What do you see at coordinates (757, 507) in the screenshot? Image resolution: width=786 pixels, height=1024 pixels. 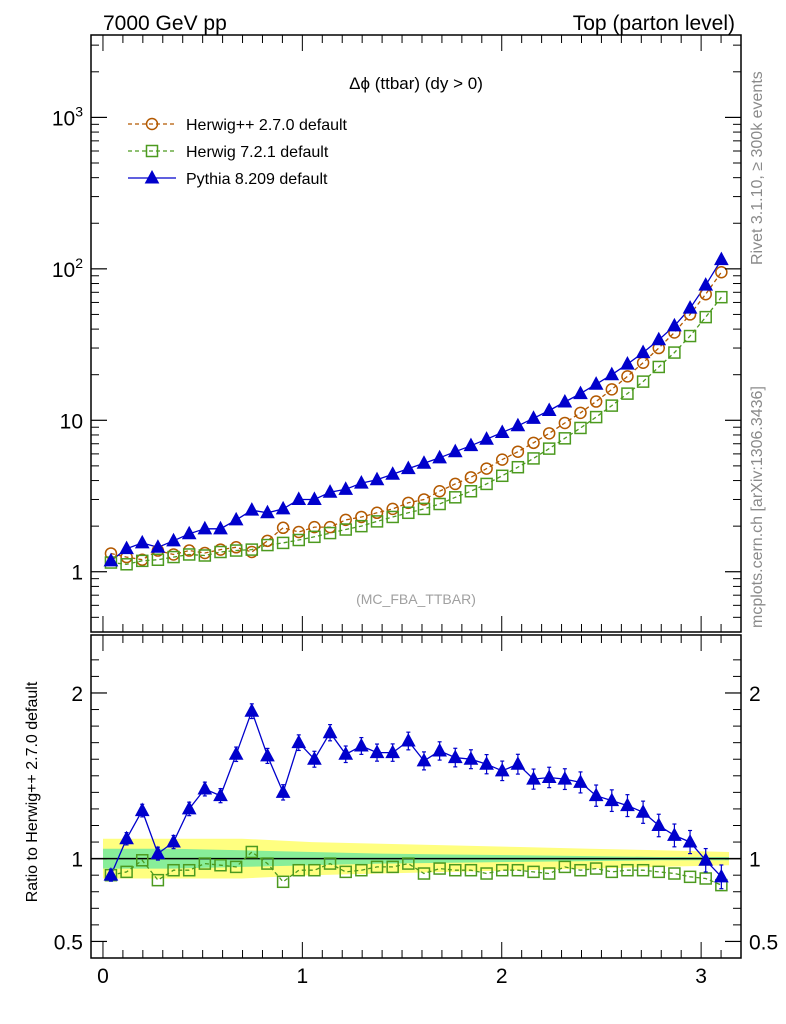 I see `mcplots-label: mcplots.cern.ch [arXiv:1306.3436]` at bounding box center [757, 507].